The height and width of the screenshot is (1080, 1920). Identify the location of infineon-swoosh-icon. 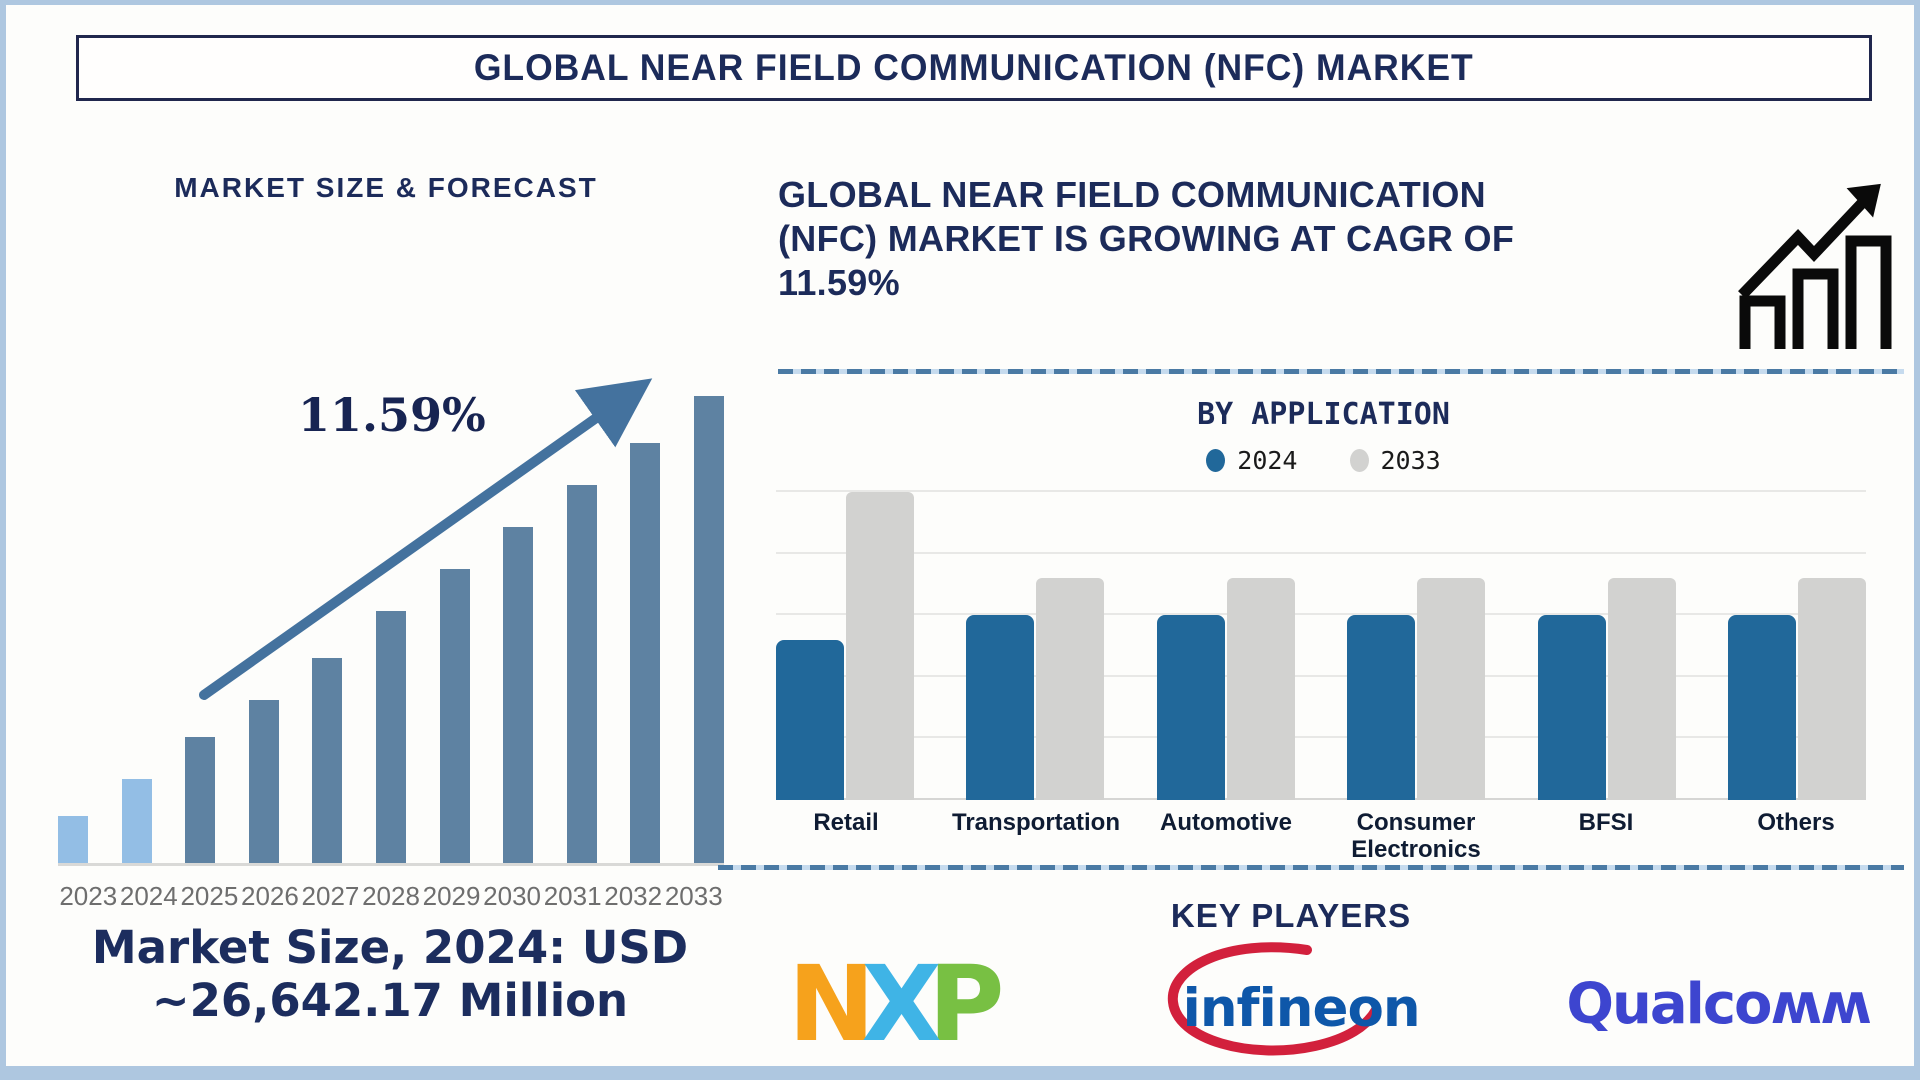
(1274, 999).